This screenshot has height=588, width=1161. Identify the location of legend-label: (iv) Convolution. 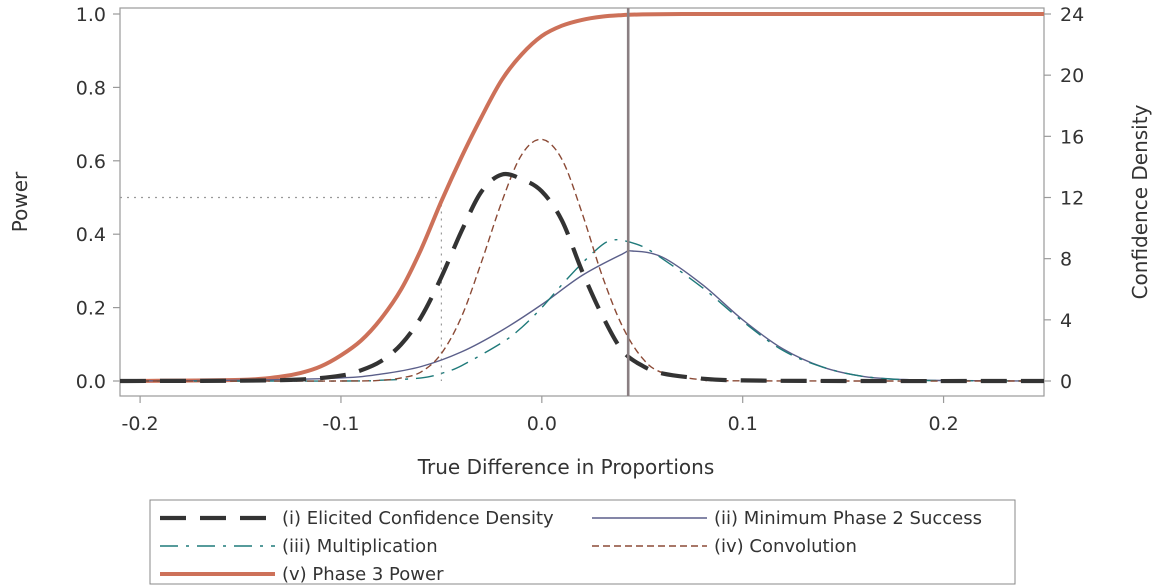
(785, 546).